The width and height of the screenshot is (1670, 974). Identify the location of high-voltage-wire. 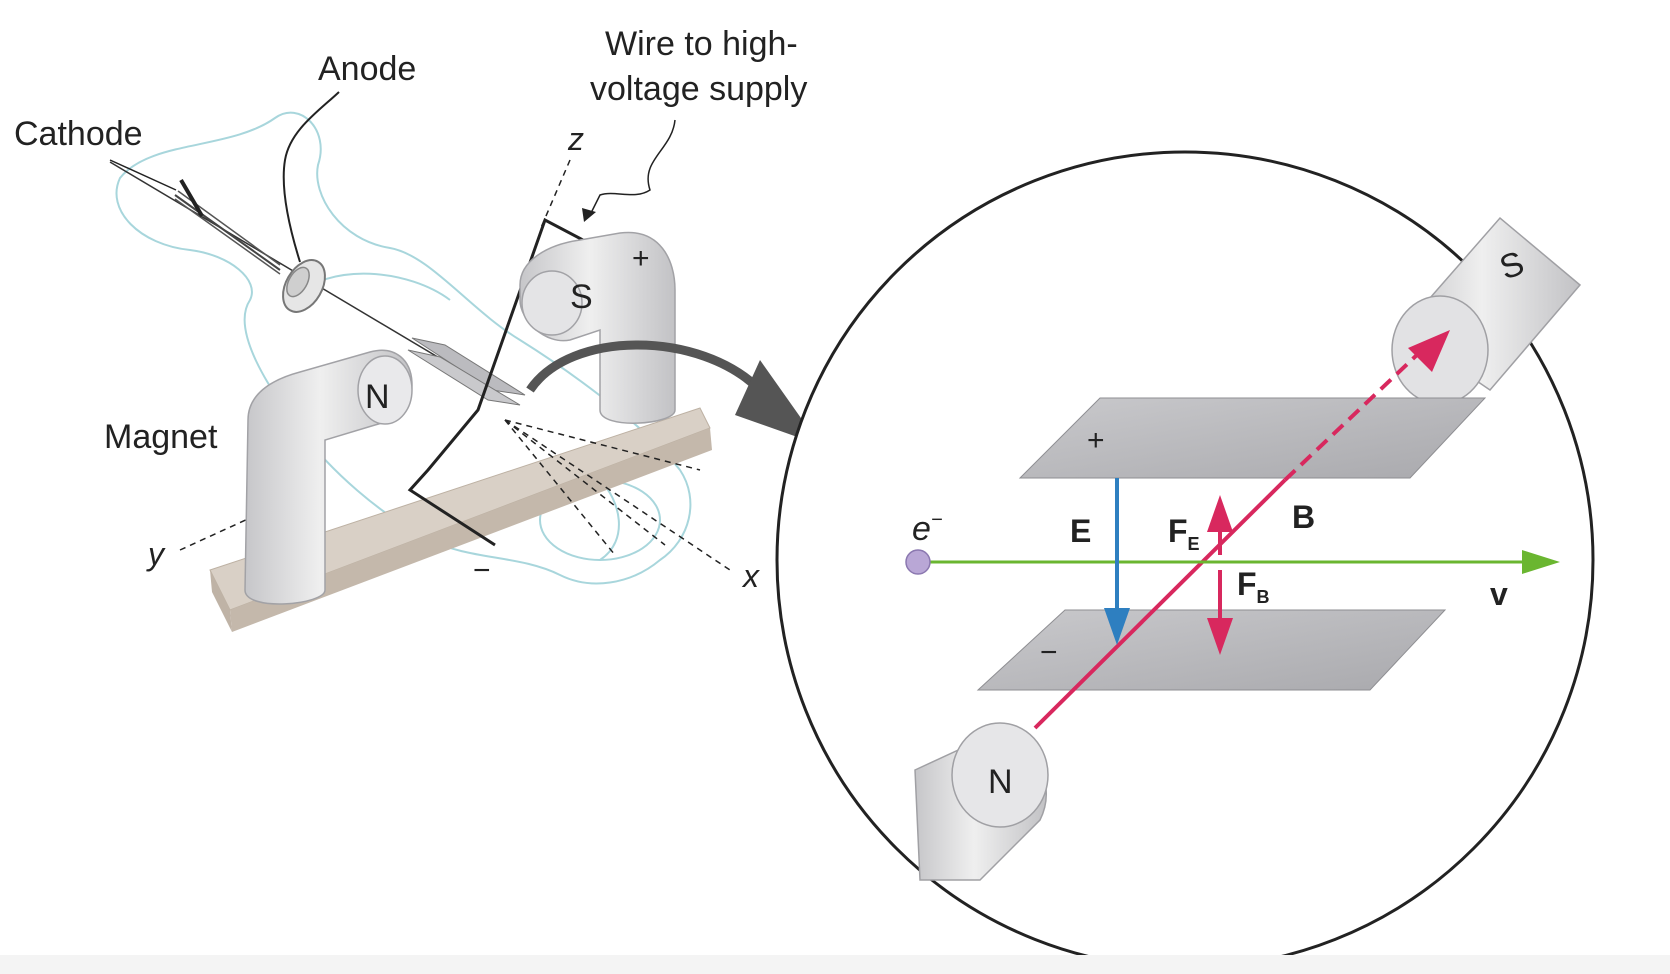
(524, 382).